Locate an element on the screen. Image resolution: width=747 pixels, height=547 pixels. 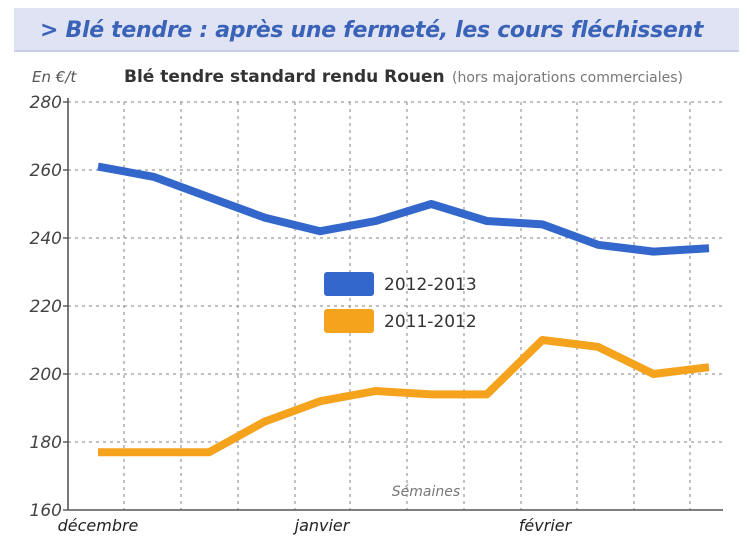
x-axis-title: Sémaines is located at coordinates (426, 492).